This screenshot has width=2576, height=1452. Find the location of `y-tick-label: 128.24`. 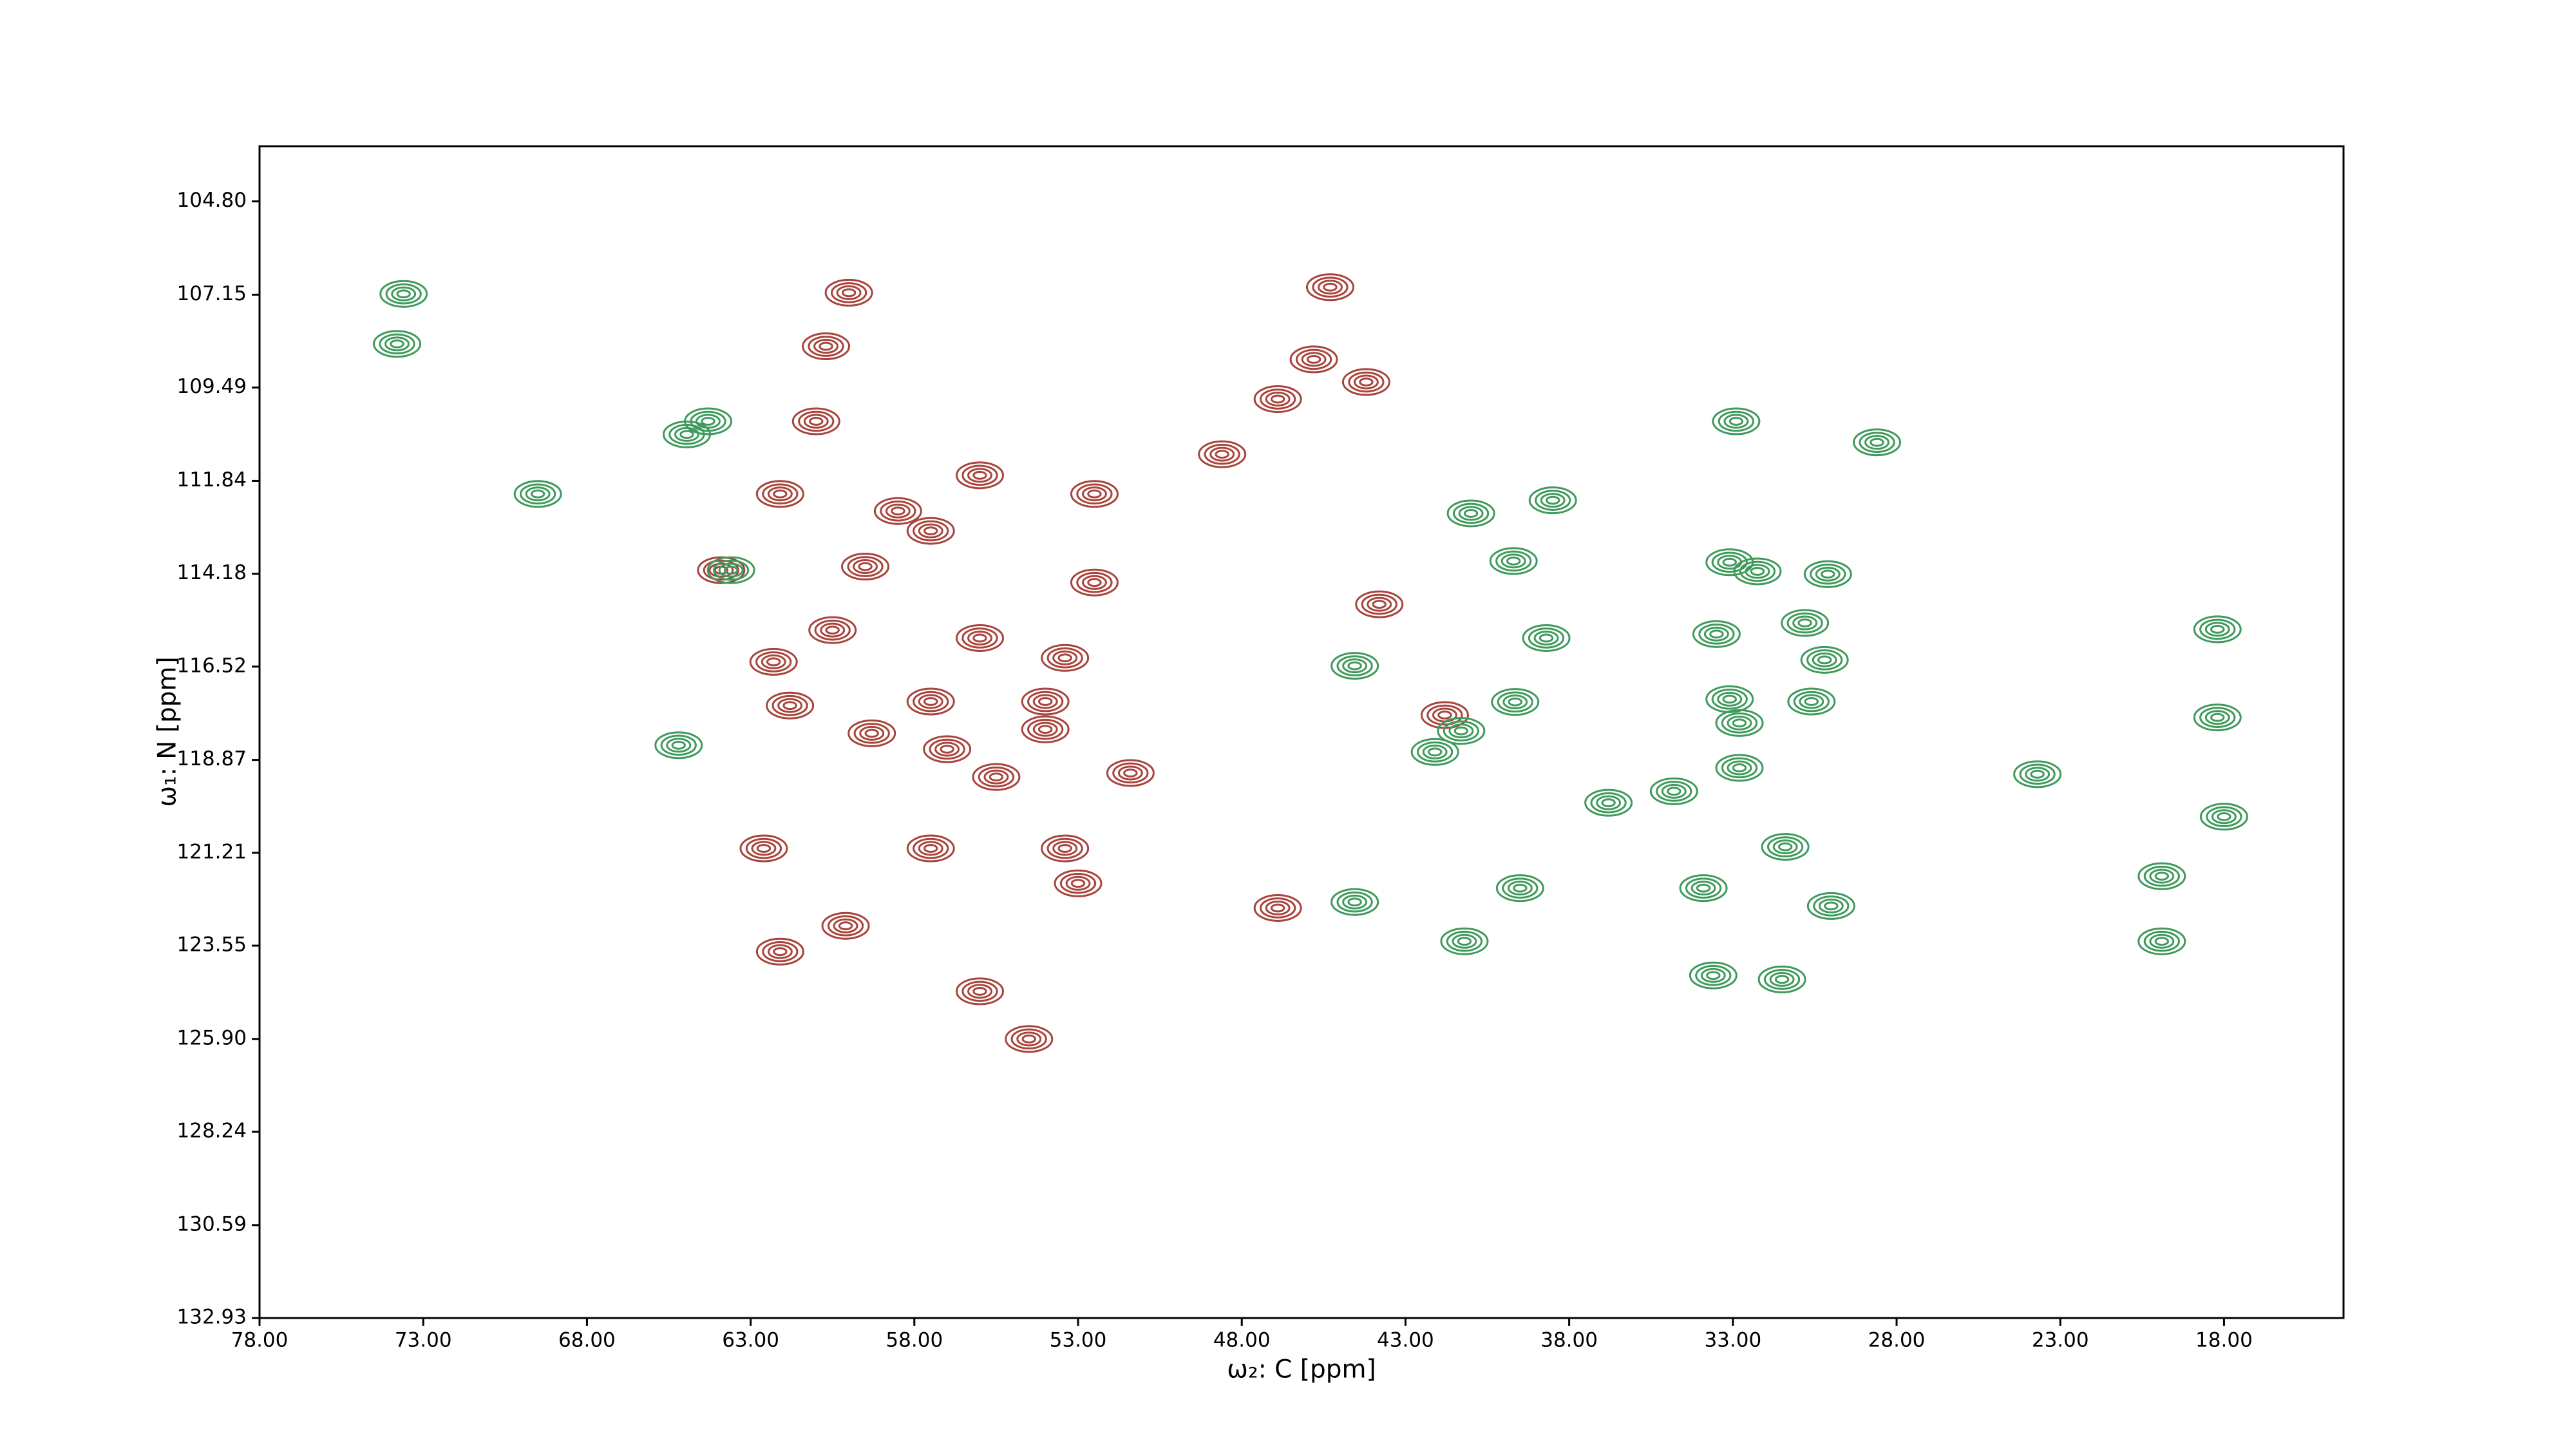

y-tick-label: 128.24 is located at coordinates (212, 1131).